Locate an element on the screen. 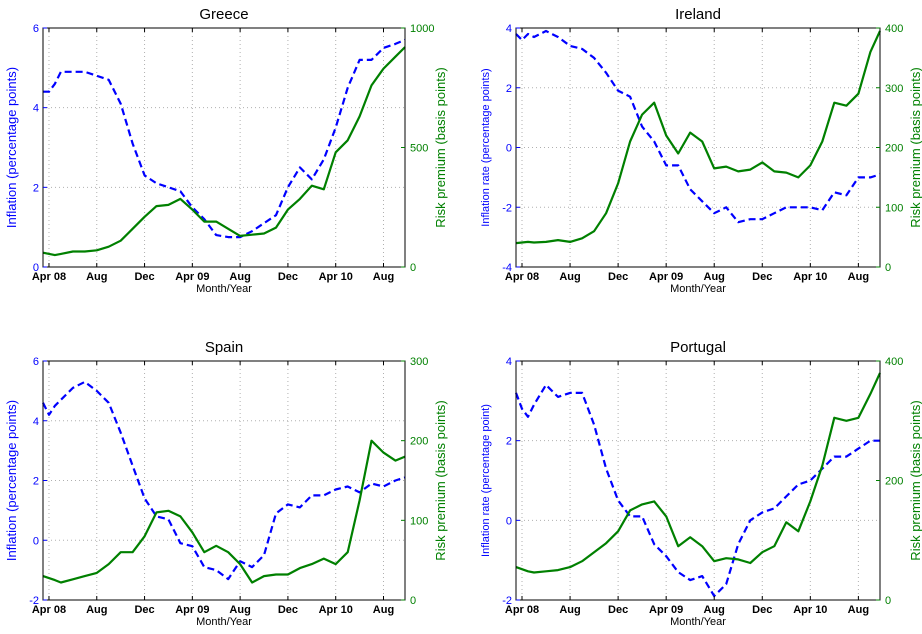  chart-title: Portugal is located at coordinates (698, 347).